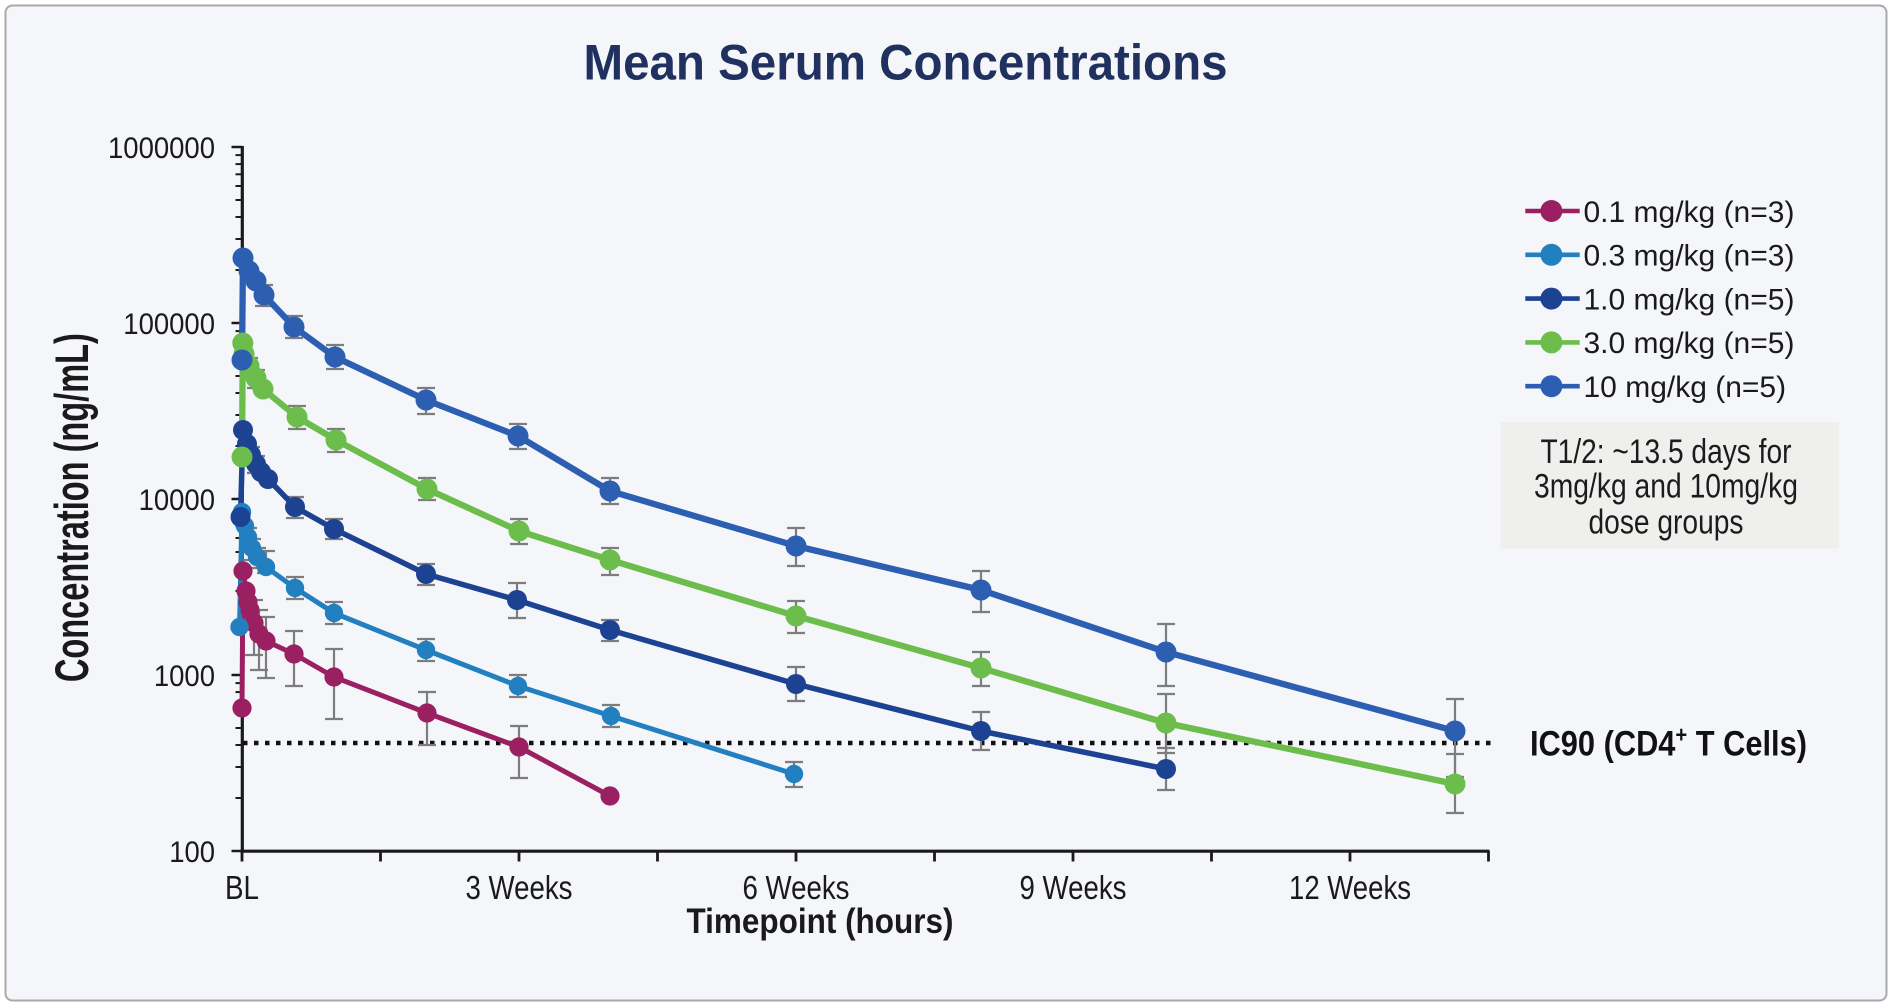 The height and width of the screenshot is (1006, 1892). What do you see at coordinates (71, 507) in the screenshot?
I see `svg-text: Concentration (ng/mL)` at bounding box center [71, 507].